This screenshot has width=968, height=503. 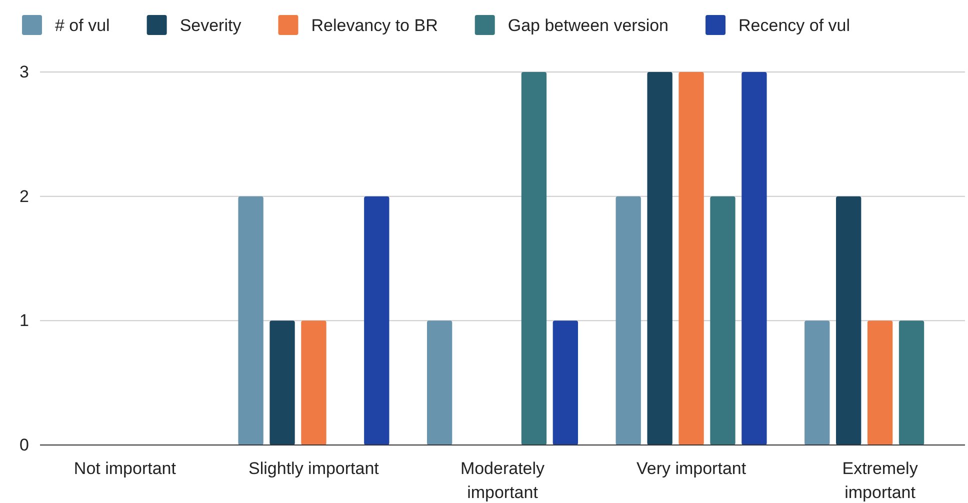 What do you see at coordinates (314, 468) in the screenshot?
I see `x-tick-label: Slightly important` at bounding box center [314, 468].